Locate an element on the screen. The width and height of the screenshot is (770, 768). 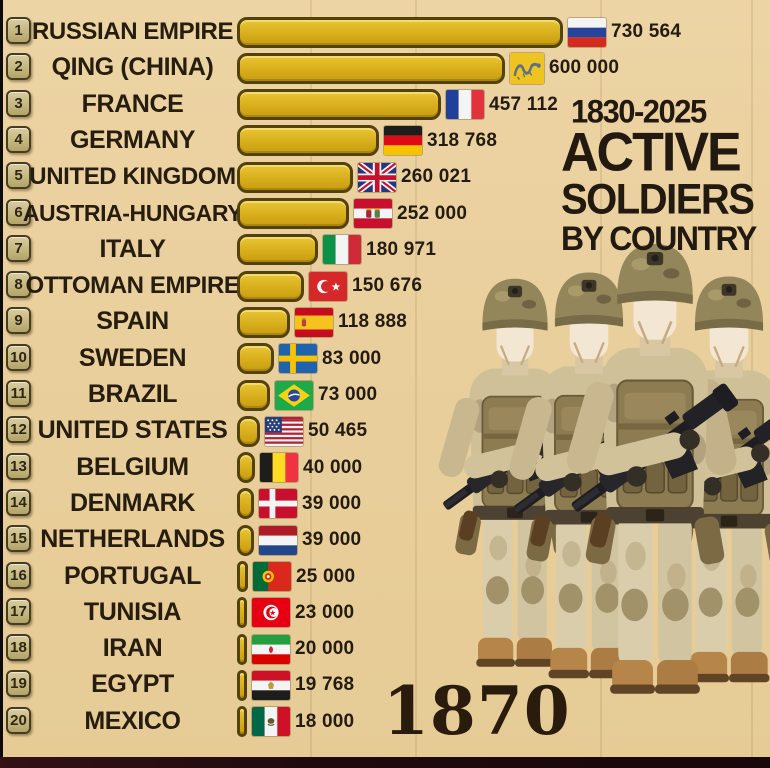
rank-badge: 12 is located at coordinates (18, 430).